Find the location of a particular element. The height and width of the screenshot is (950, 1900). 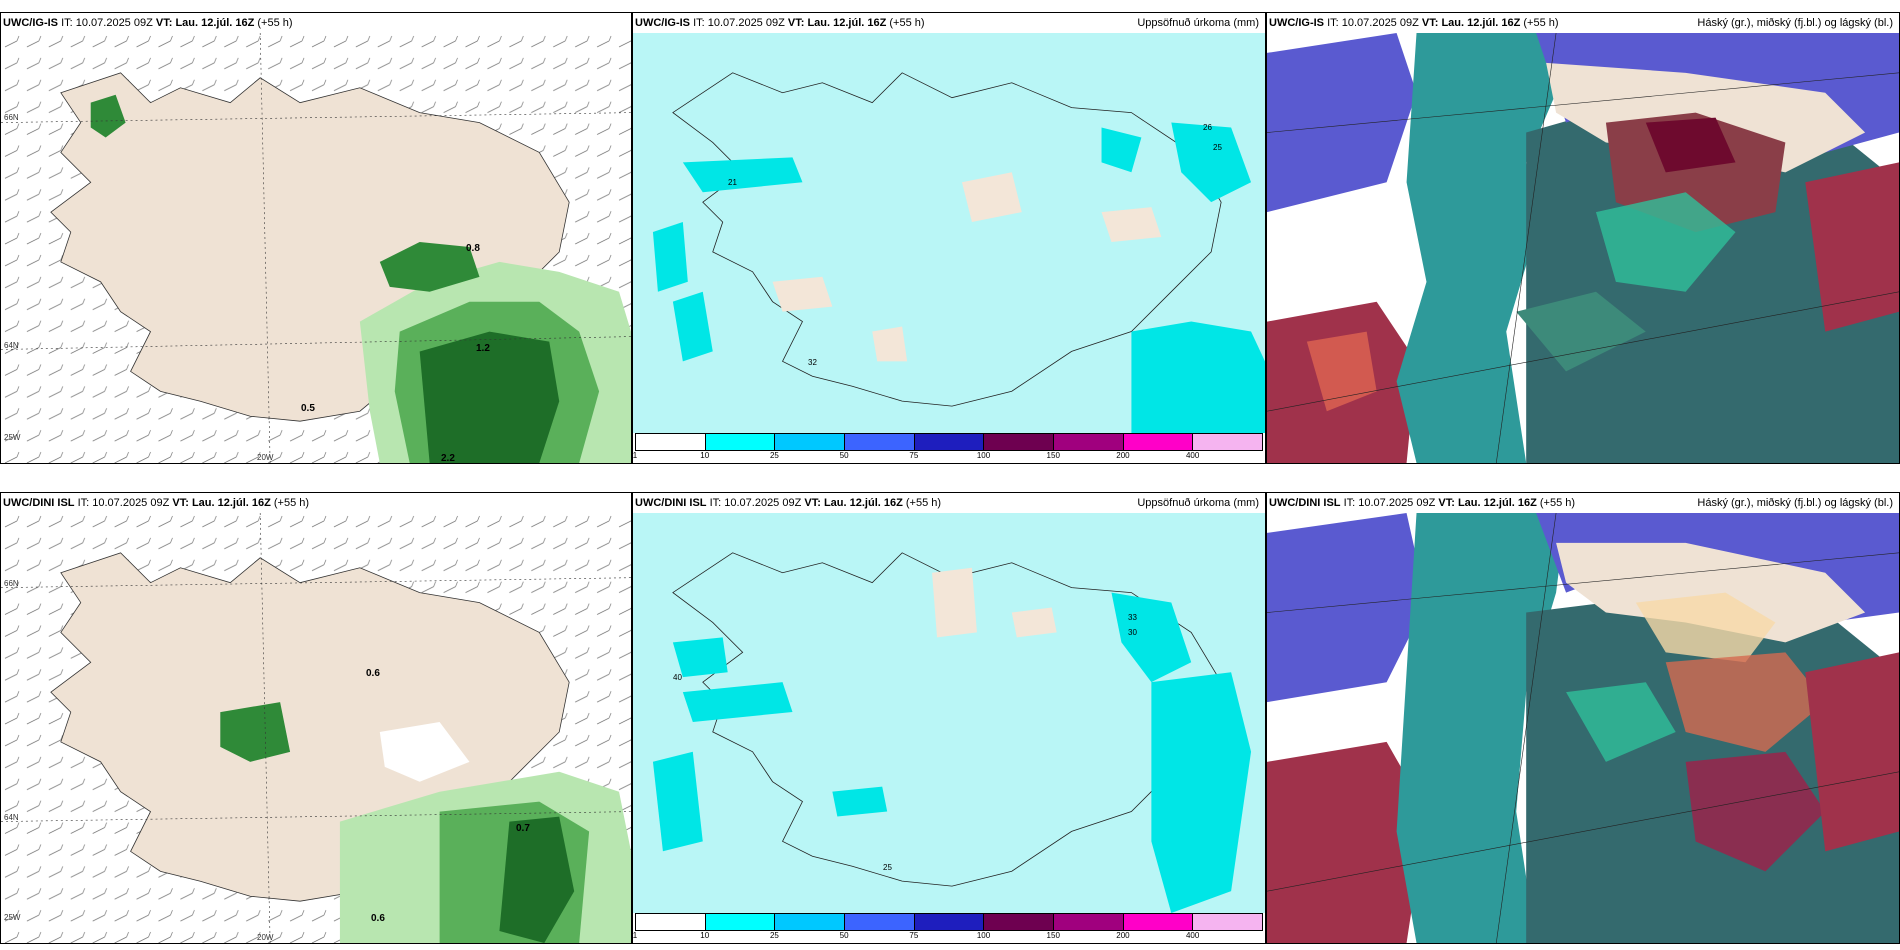

precip-value: 40 is located at coordinates (677, 677).